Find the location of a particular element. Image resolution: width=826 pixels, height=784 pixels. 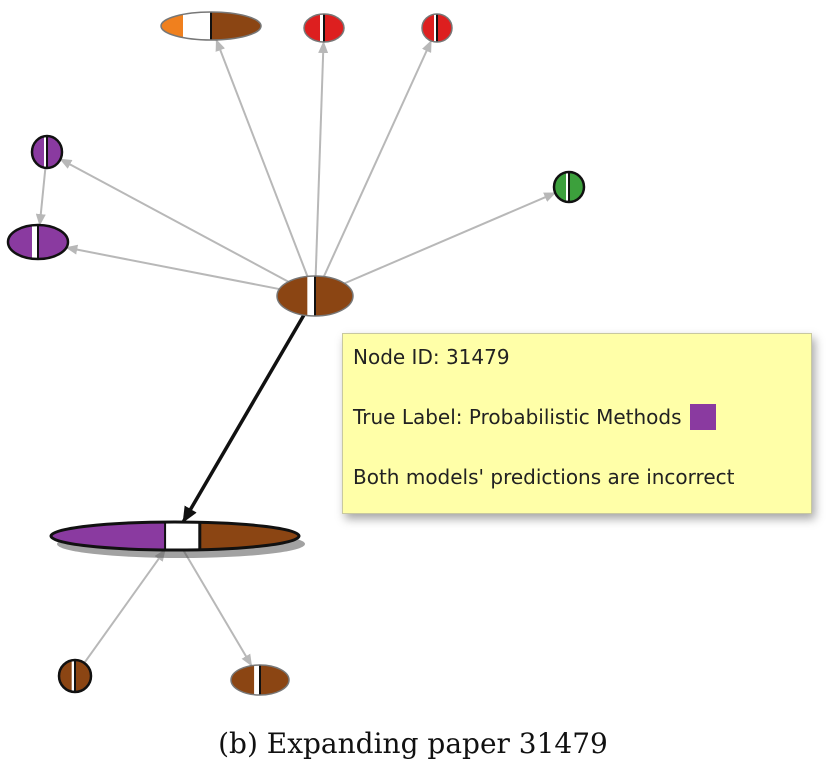

node-left-small-outline is located at coordinates (47, 152).